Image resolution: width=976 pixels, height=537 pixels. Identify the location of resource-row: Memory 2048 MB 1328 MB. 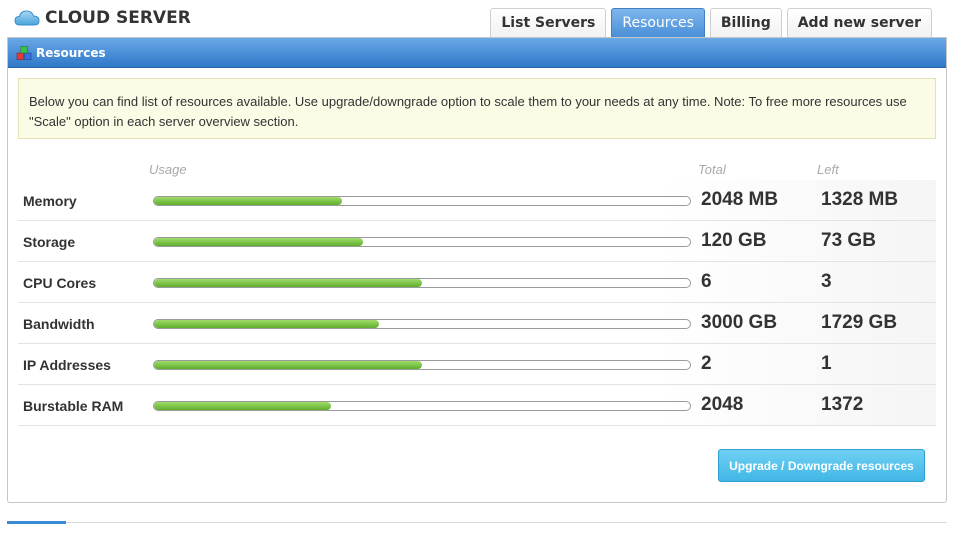
(477, 200).